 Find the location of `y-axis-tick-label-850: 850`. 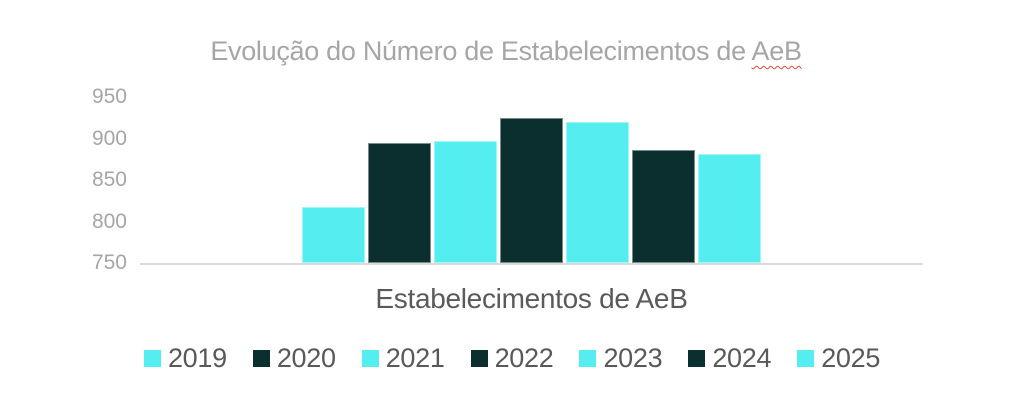

y-axis-tick-label-850: 850 is located at coordinates (109, 179).